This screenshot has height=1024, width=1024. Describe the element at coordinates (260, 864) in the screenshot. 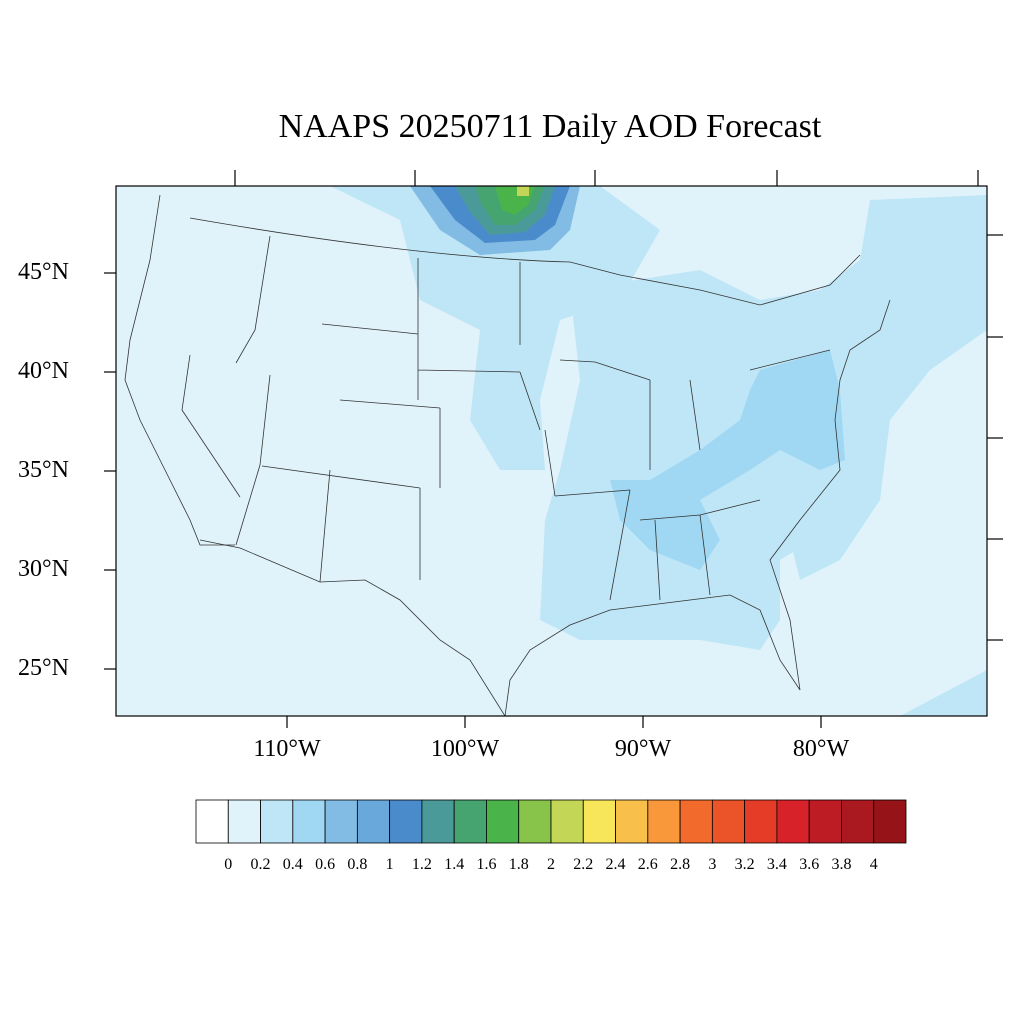

I see `colorbar-tick-label: 0.2` at that location.